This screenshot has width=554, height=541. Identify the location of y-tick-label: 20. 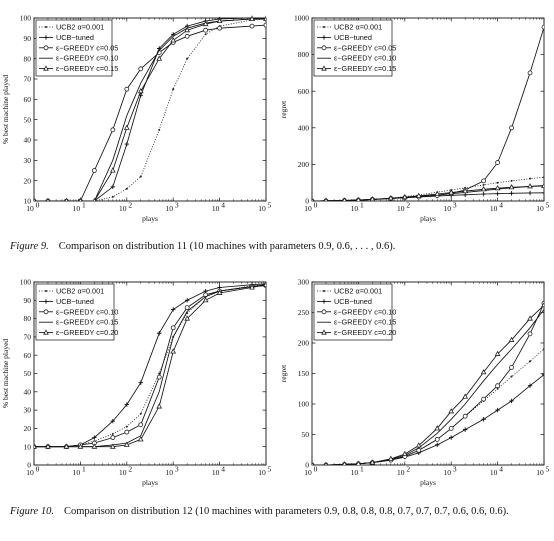
(28, 428).